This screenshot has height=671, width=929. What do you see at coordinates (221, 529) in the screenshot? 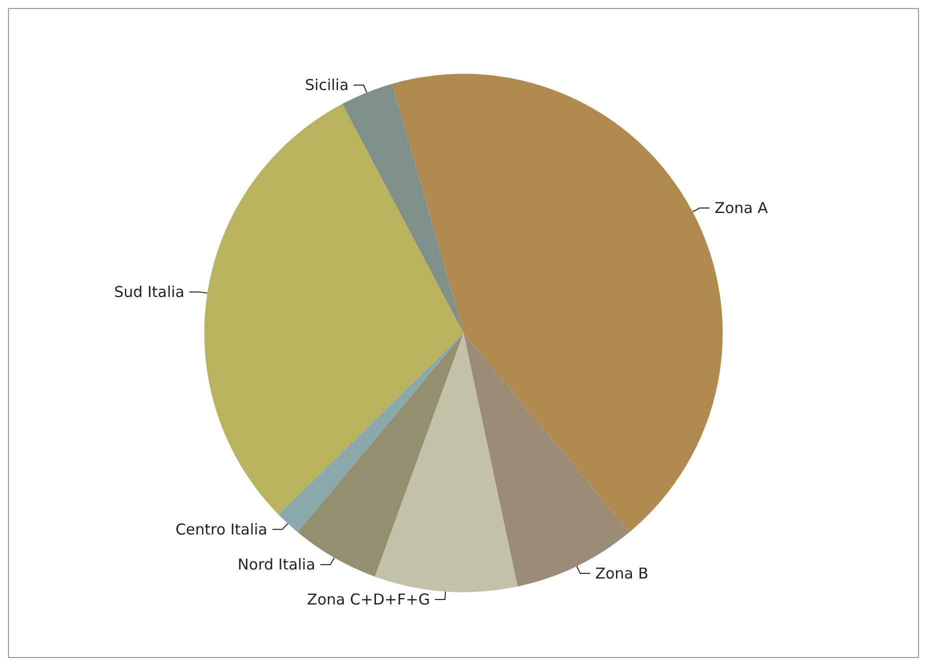
I see `slice-label: Centro Italia` at bounding box center [221, 529].